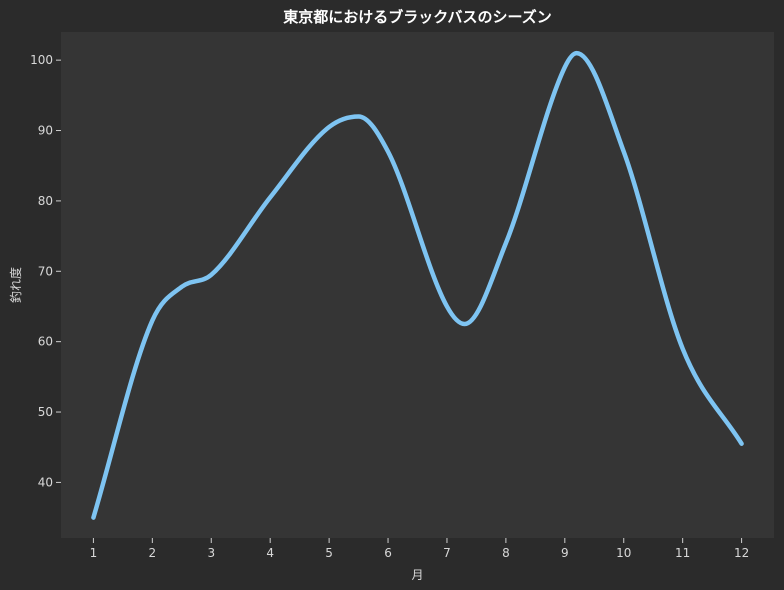  Describe the element at coordinates (506, 553) in the screenshot. I see `x-tick-label: 8` at that location.